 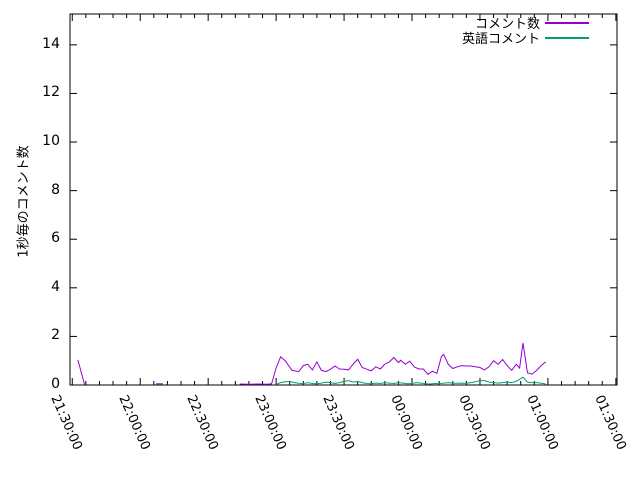 What do you see at coordinates (55, 286) in the screenshot?
I see `y-tick-label: 4` at bounding box center [55, 286].